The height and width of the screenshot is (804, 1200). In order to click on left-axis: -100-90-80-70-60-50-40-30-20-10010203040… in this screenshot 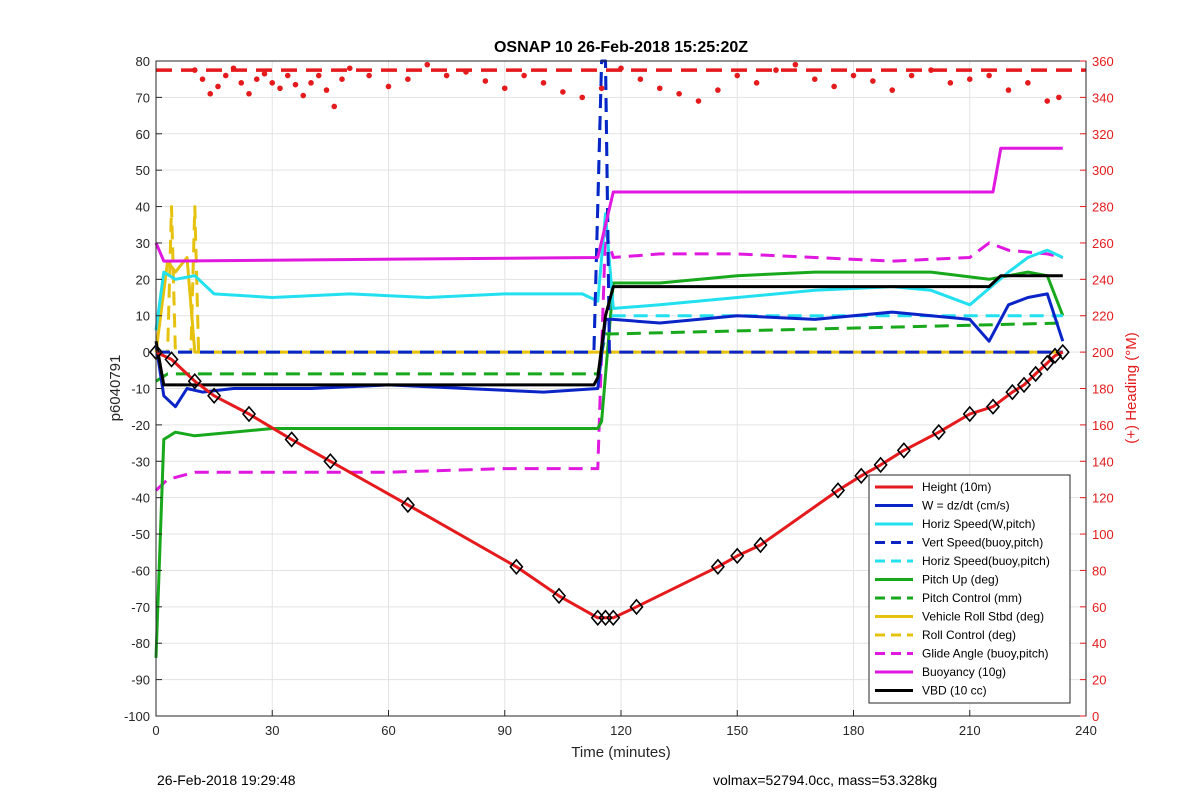, I will do `click(143, 389)`.